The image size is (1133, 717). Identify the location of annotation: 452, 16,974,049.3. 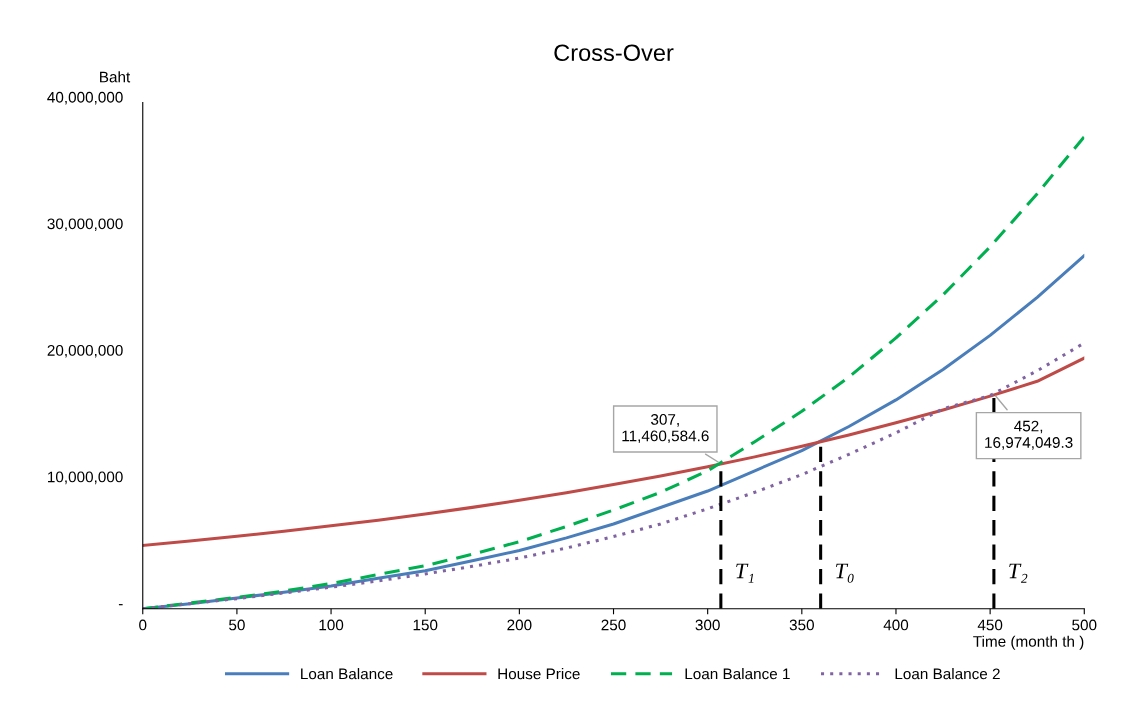
(1029, 435).